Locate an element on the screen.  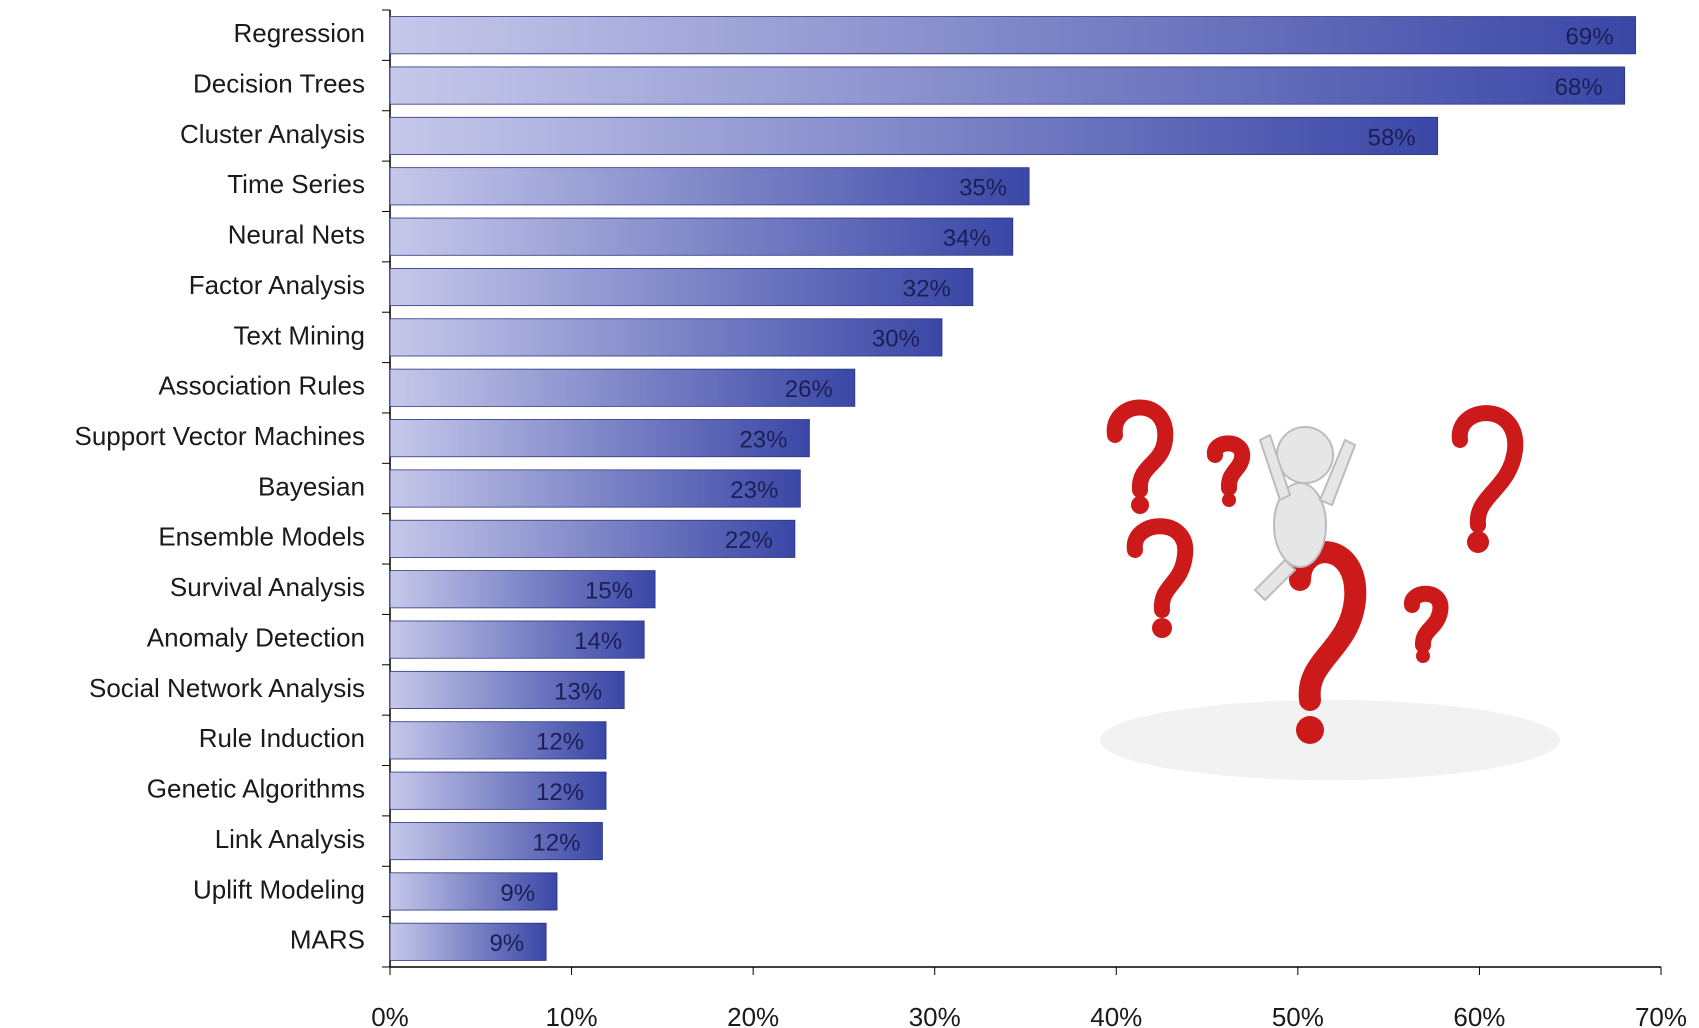
x-tick-label: 60% is located at coordinates (1479, 1015).